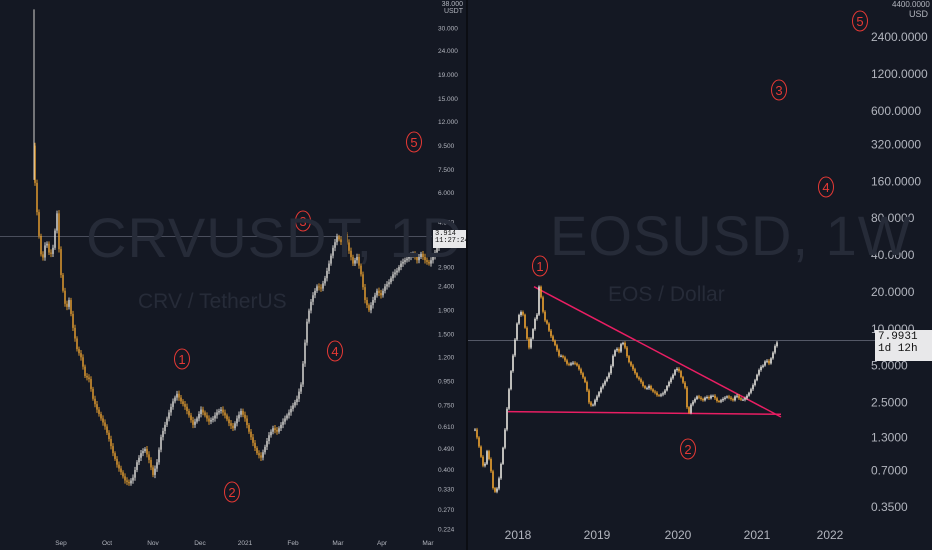 This screenshot has height=550, width=932. What do you see at coordinates (107, 543) in the screenshot?
I see `x-tick-label: Oct` at bounding box center [107, 543].